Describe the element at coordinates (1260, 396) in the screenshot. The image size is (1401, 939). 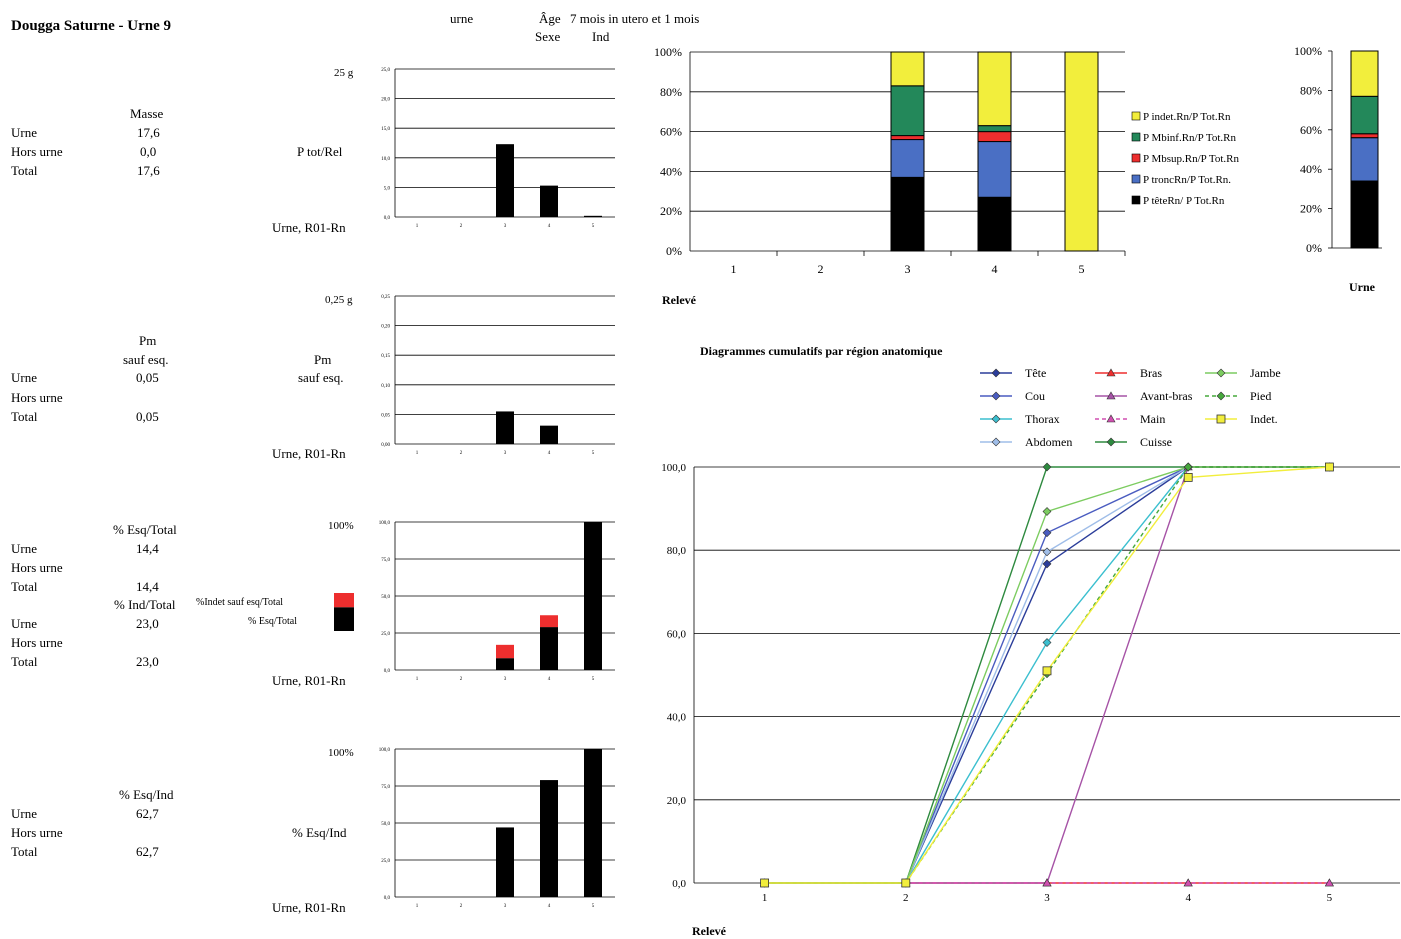
I see `legend-label: Pied` at that location.